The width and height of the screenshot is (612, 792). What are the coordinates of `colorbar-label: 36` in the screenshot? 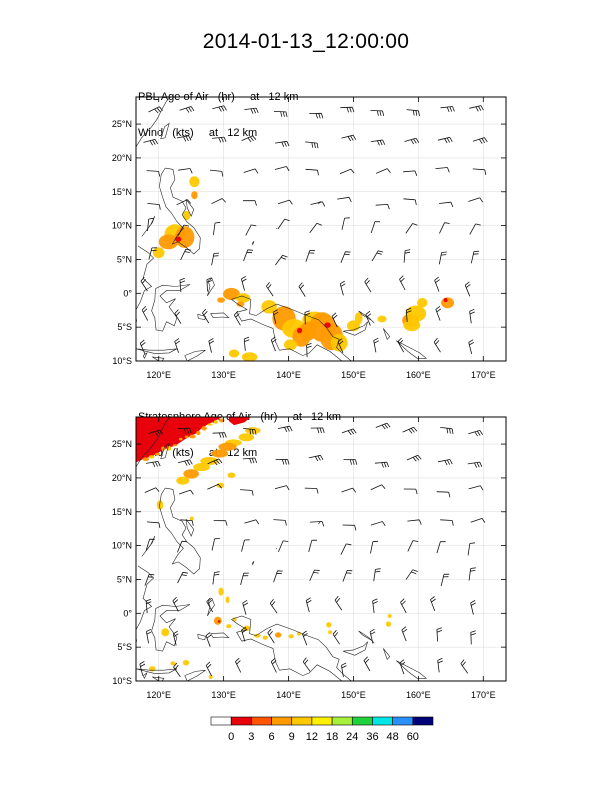 It's located at (372, 737).